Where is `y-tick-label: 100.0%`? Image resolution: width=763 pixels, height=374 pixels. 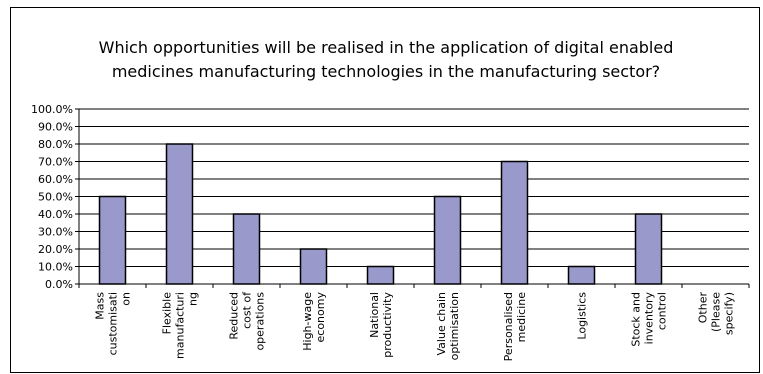 y-tick-label: 100.0% is located at coordinates (52, 109).